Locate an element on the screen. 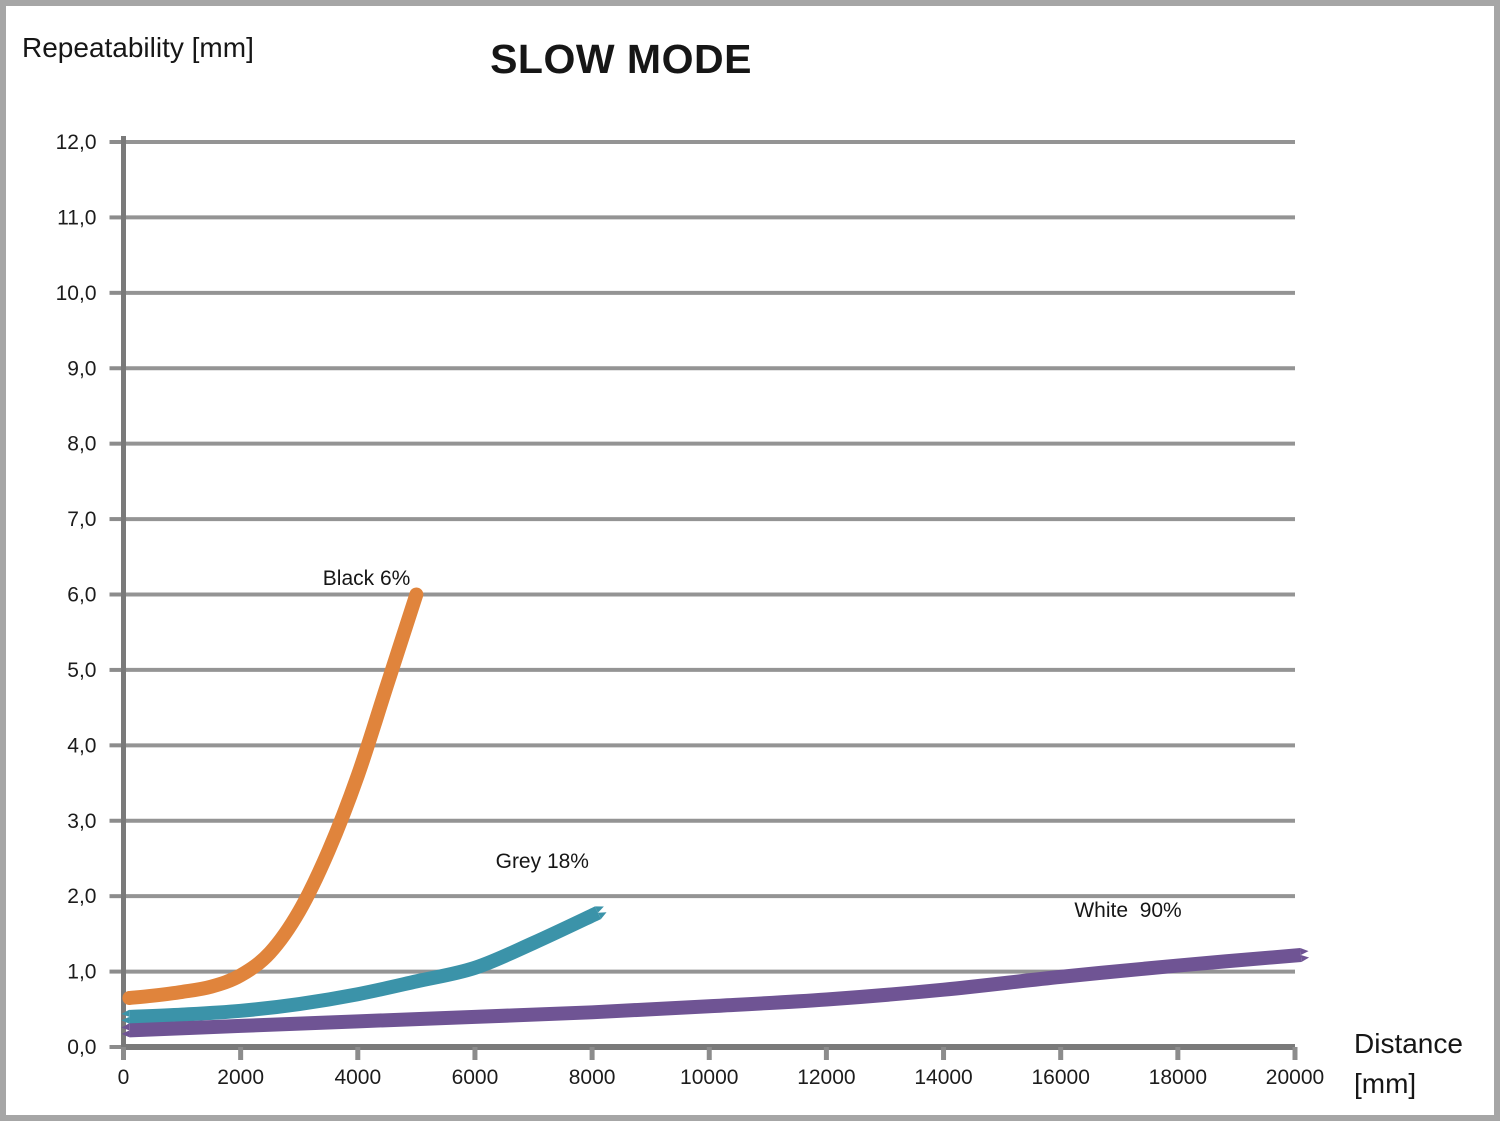 The image size is (1500, 1121). y-tick-label: 3,0 is located at coordinates (81, 821).